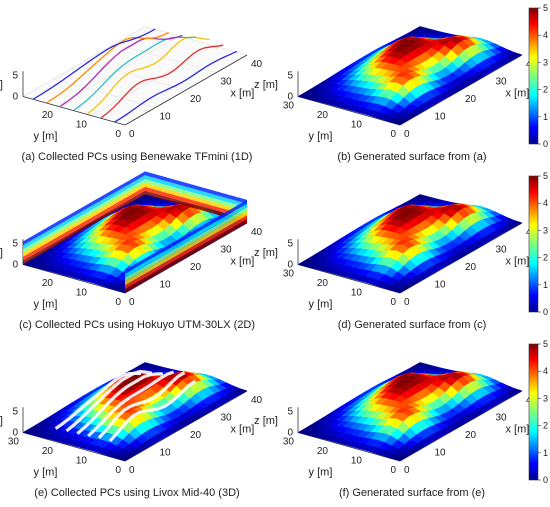 Image resolution: width=550 pixels, height=507 pixels. Describe the element at coordinates (323, 451) in the screenshot. I see `panel-f-ytick: 20` at that location.